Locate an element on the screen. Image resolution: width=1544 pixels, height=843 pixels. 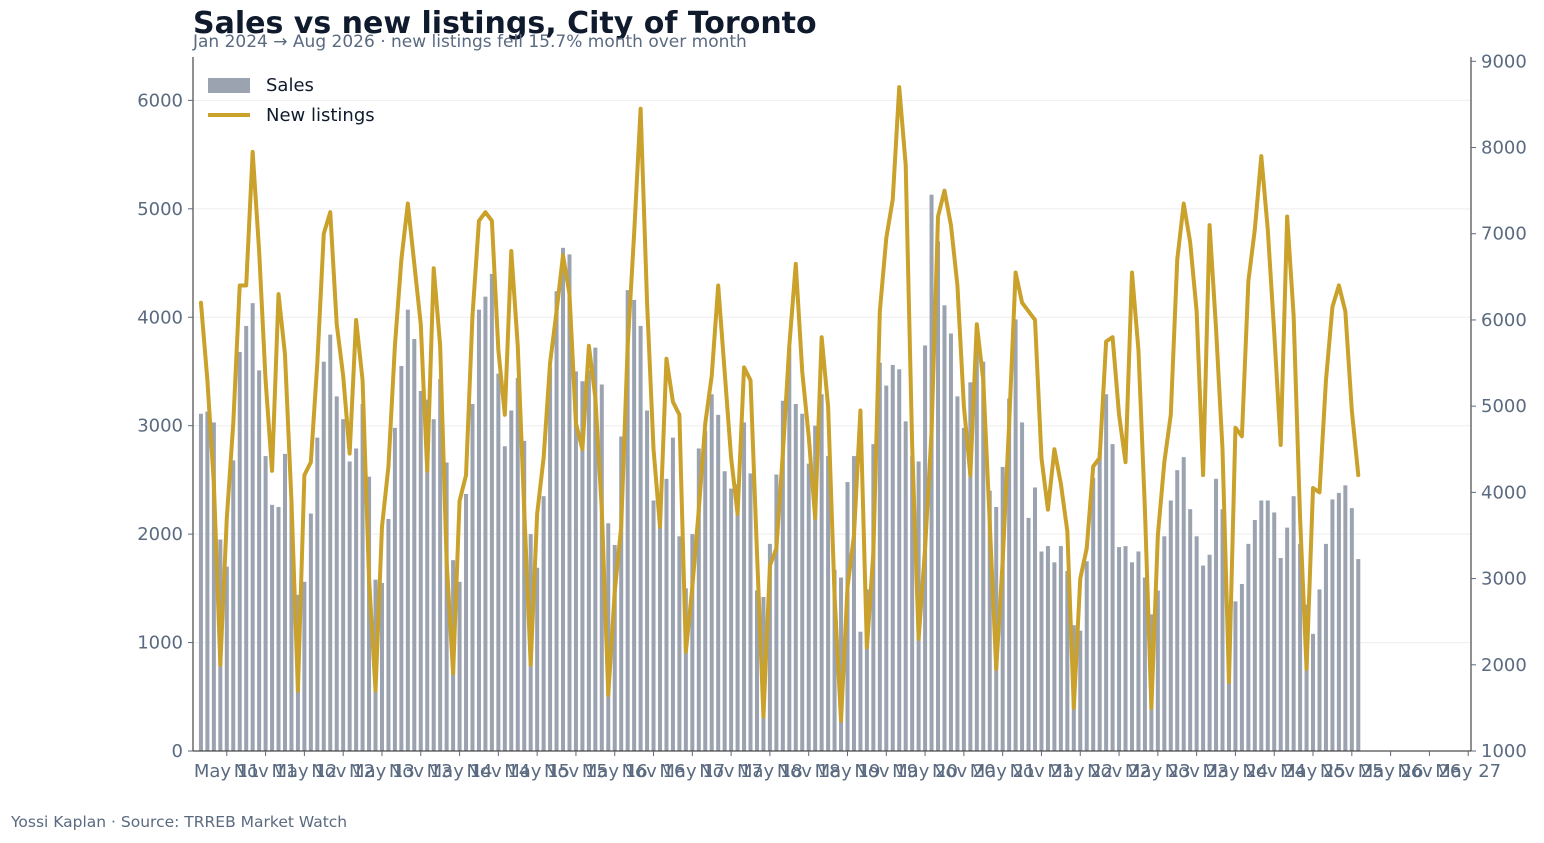
x-tick-label: Nov 14 is located at coordinates (498, 771).